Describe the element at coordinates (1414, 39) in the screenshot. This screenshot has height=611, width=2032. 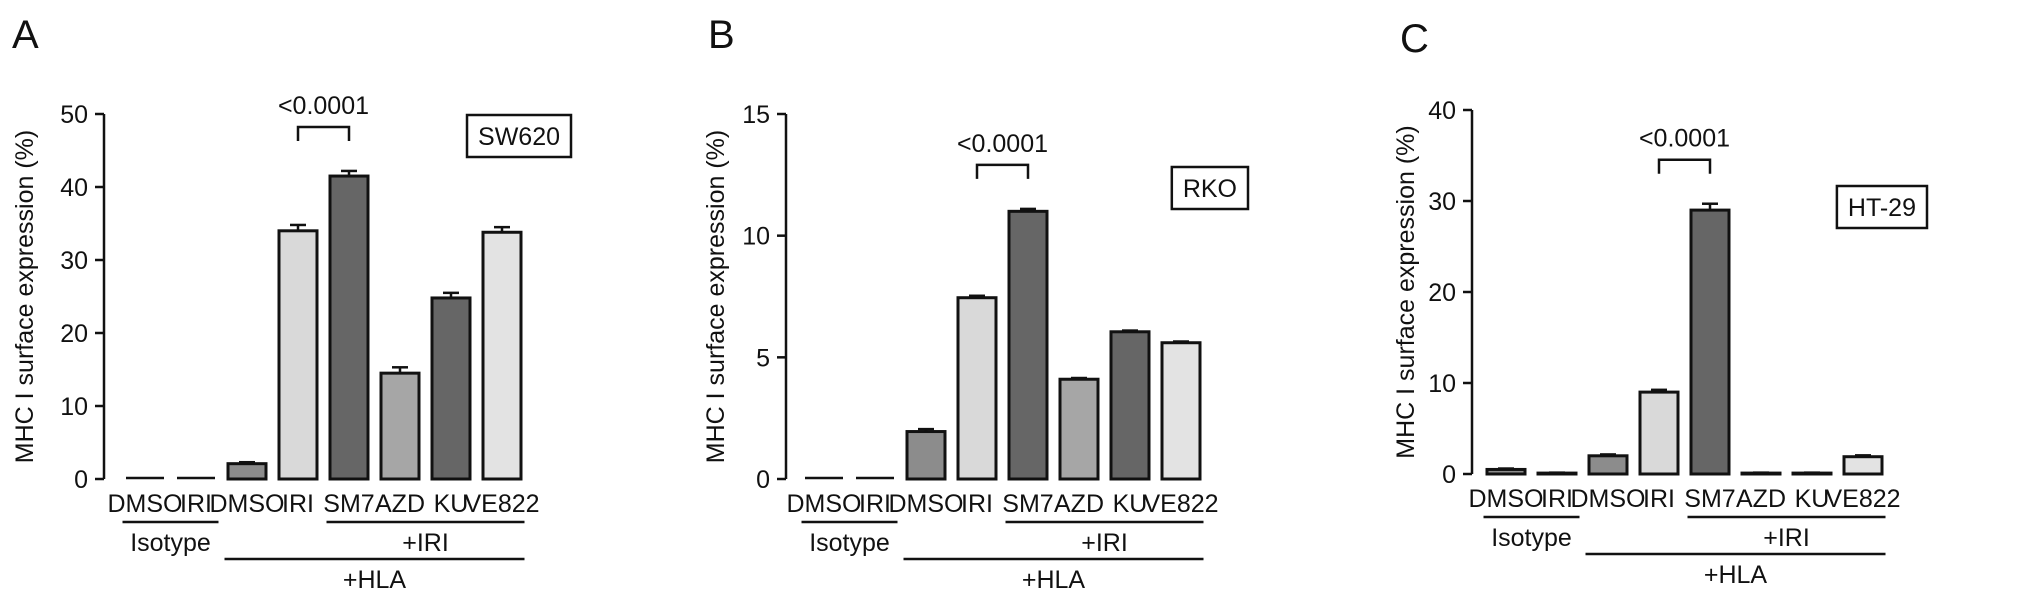
I see `panel-label: C` at that location.